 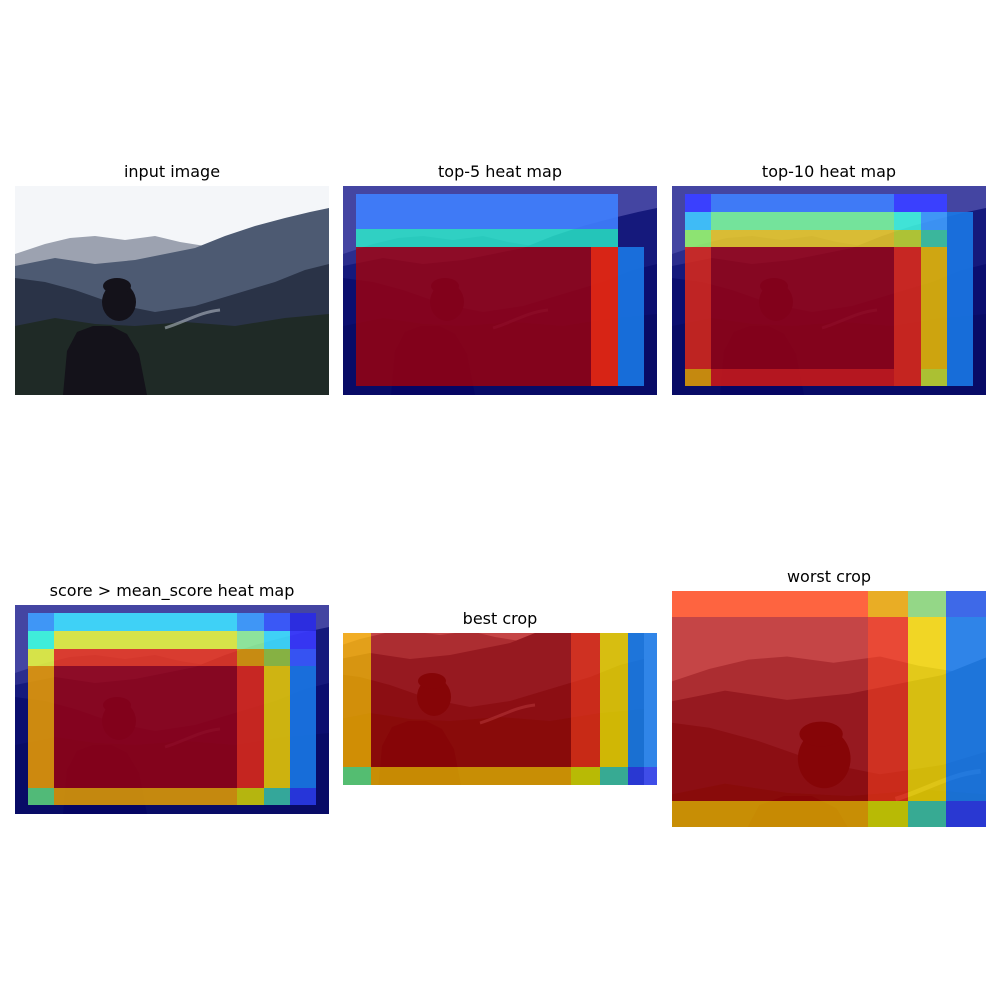 What do you see at coordinates (966, 604) in the screenshot?
I see `heat-top-blue` at bounding box center [966, 604].